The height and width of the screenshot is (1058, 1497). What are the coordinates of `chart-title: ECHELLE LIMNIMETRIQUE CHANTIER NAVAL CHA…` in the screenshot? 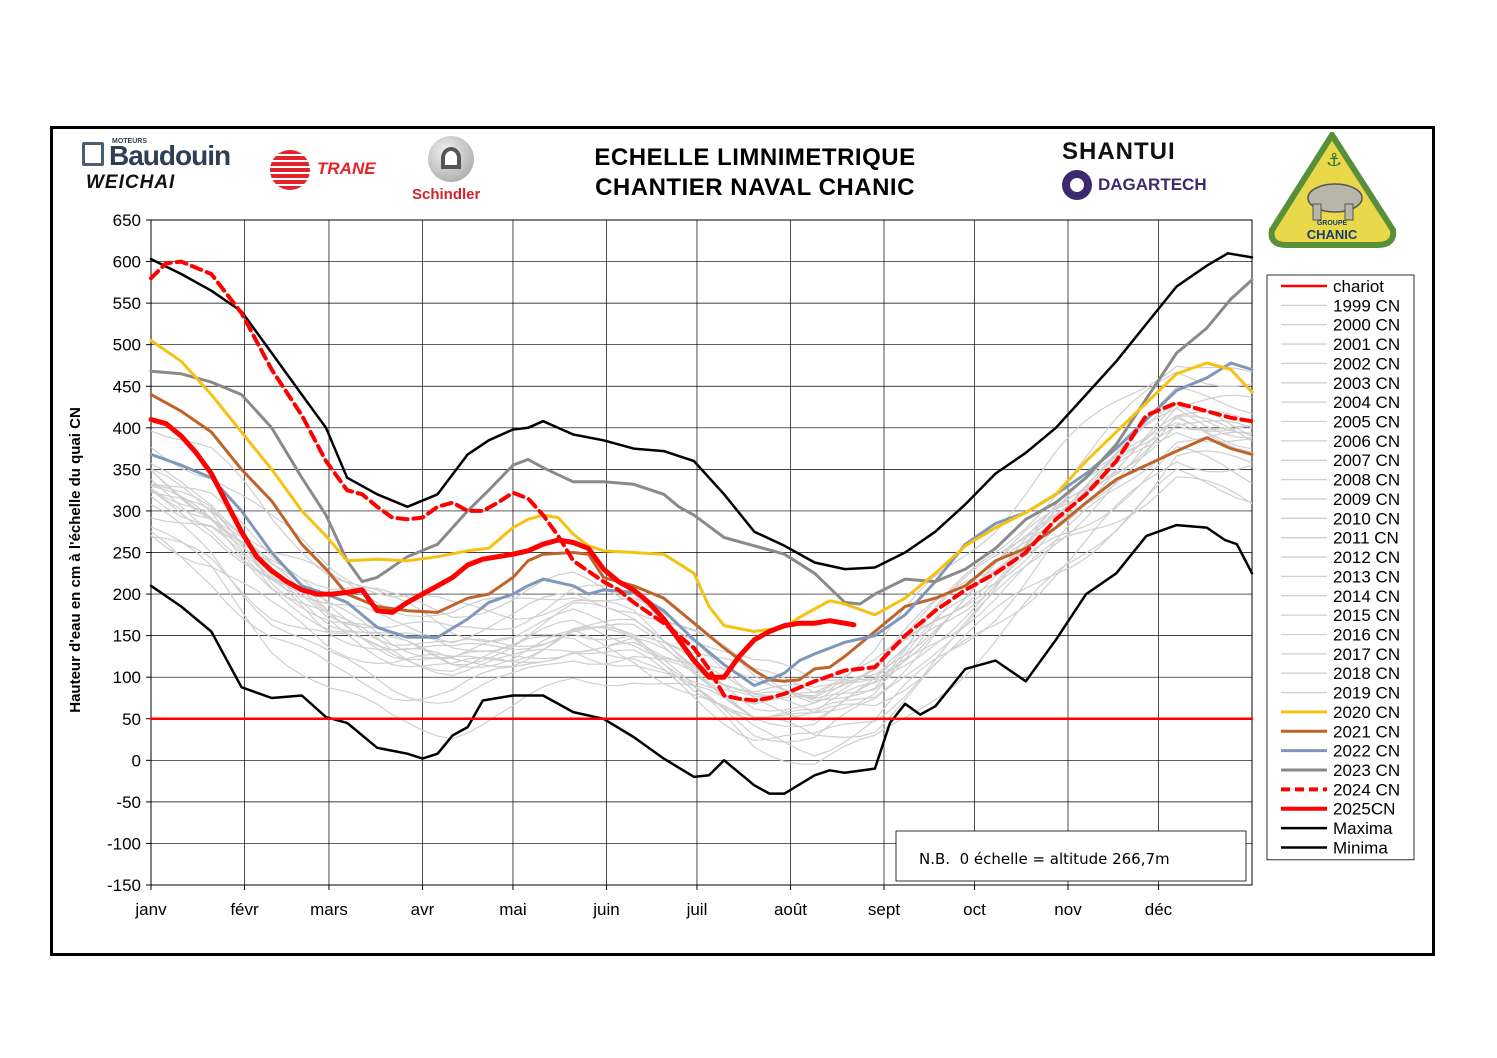 It's located at (755, 173).